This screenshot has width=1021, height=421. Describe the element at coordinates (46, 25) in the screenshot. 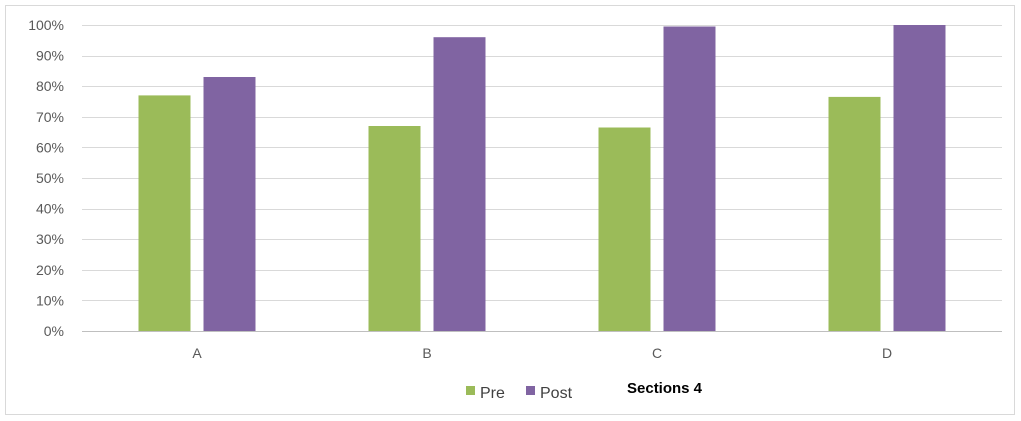

I see `y-tick-label: 100%` at that location.